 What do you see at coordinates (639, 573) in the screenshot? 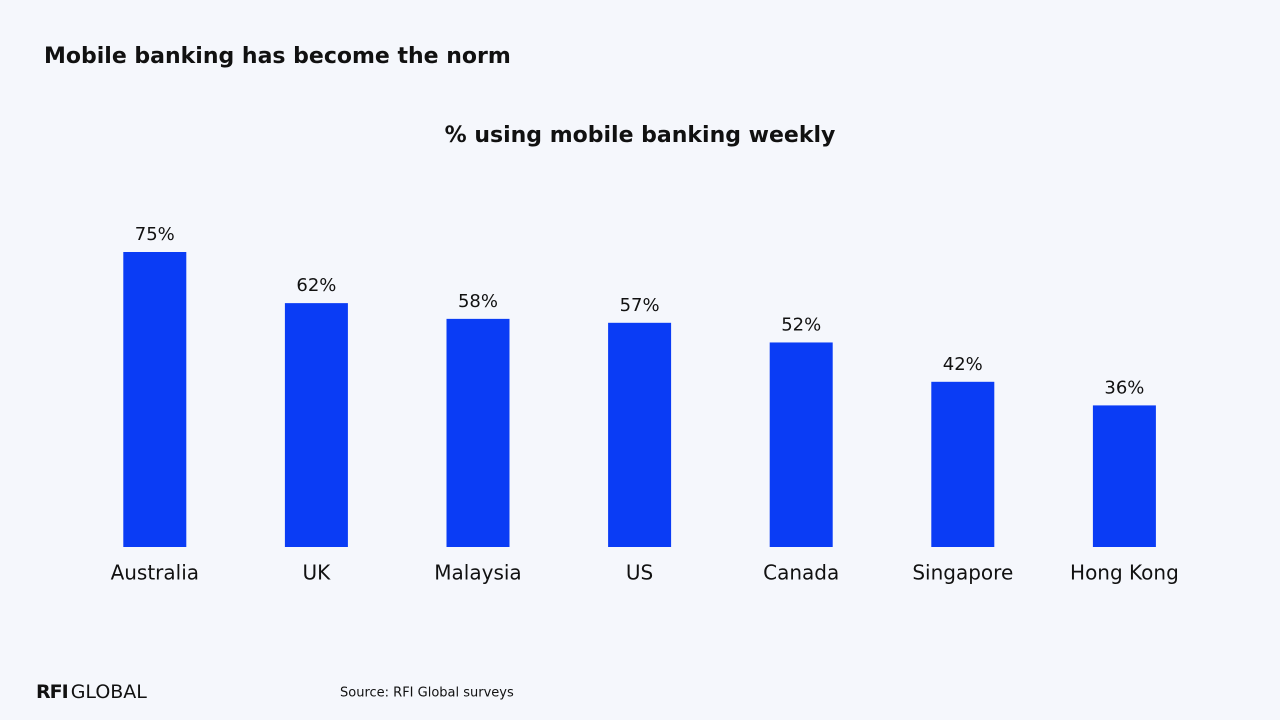
I see `x-tick-label: US` at bounding box center [639, 573].